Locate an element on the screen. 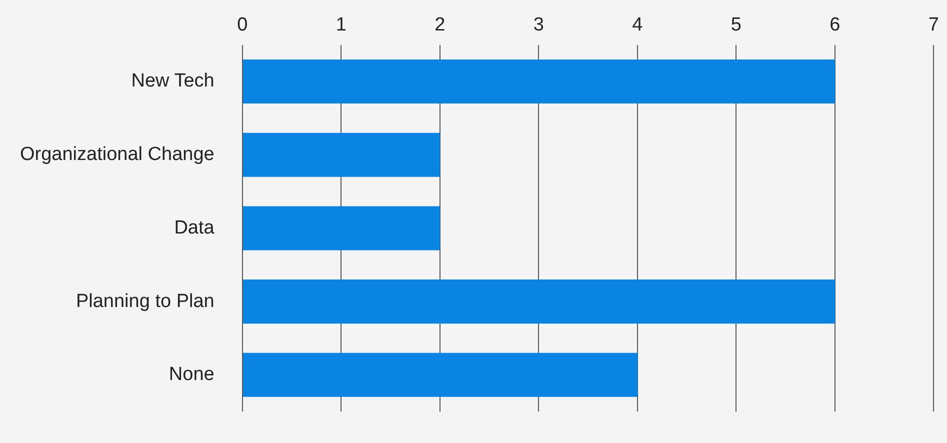 Image resolution: width=947 pixels, height=443 pixels. x-tick-label: 2 is located at coordinates (440, 25).